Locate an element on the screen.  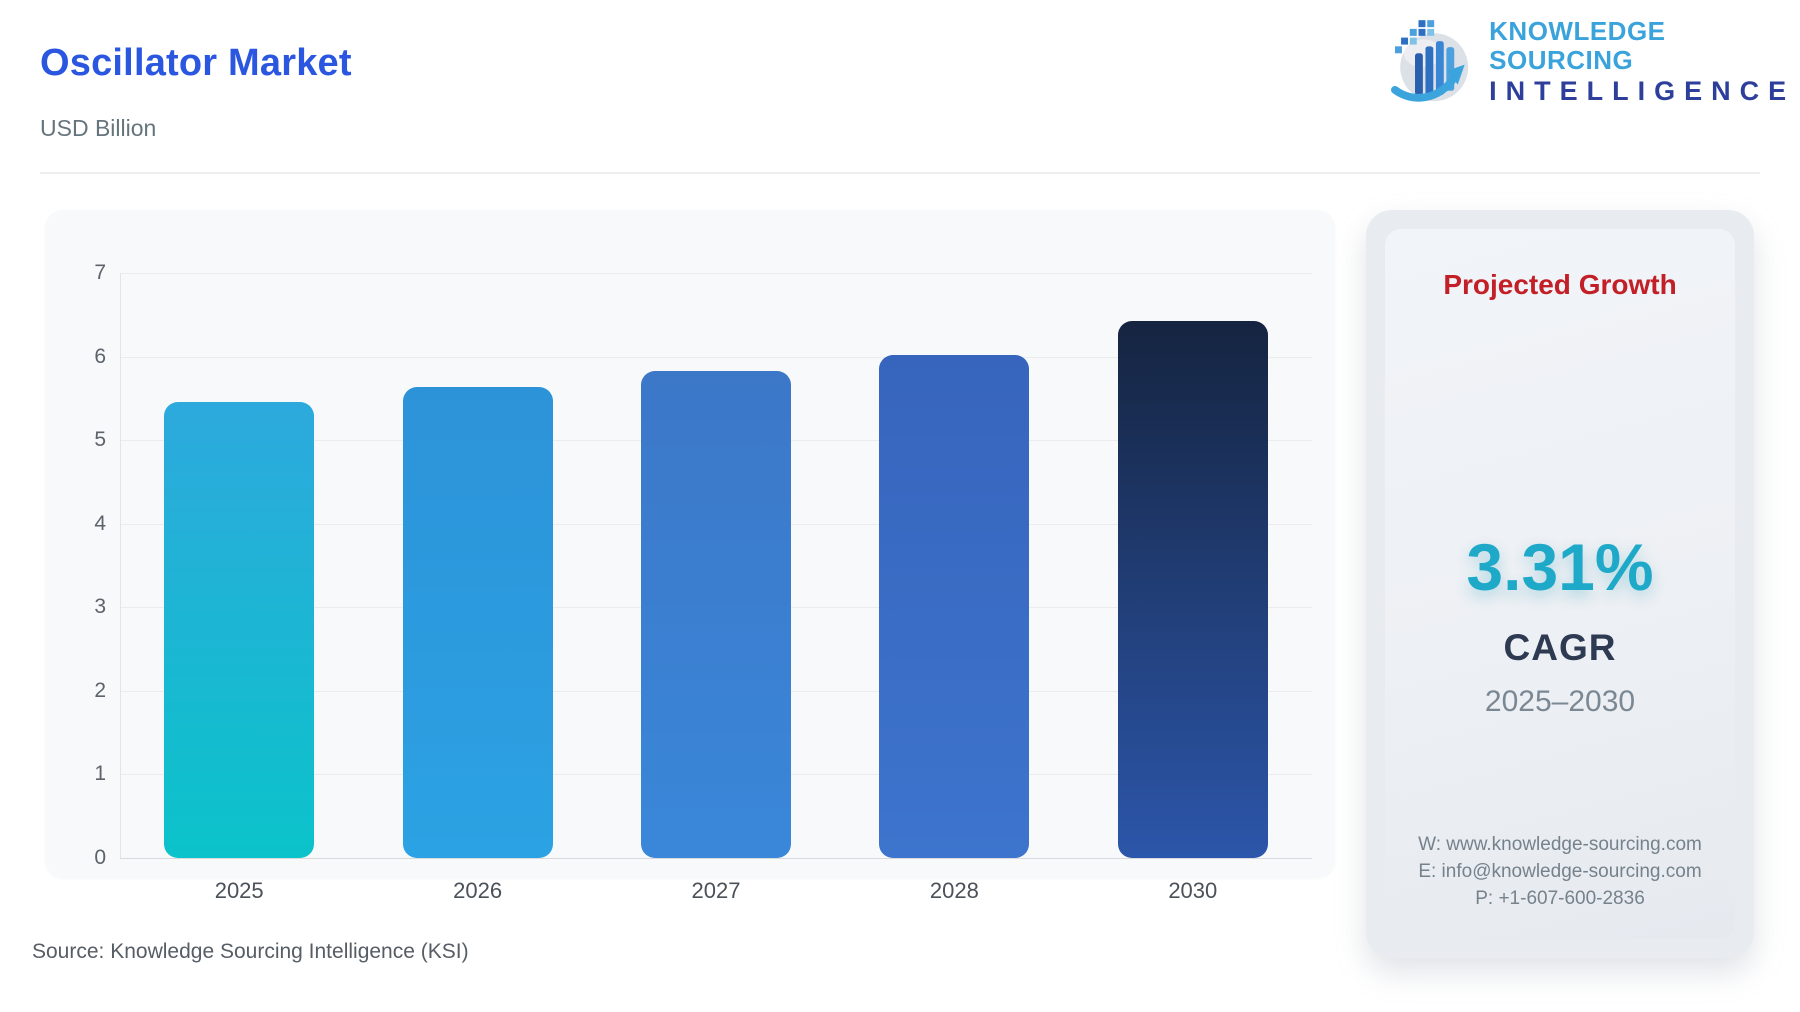
company-logo: KNOWLEDGE SOURCING INTELLIGENCE is located at coordinates (1594, 62).